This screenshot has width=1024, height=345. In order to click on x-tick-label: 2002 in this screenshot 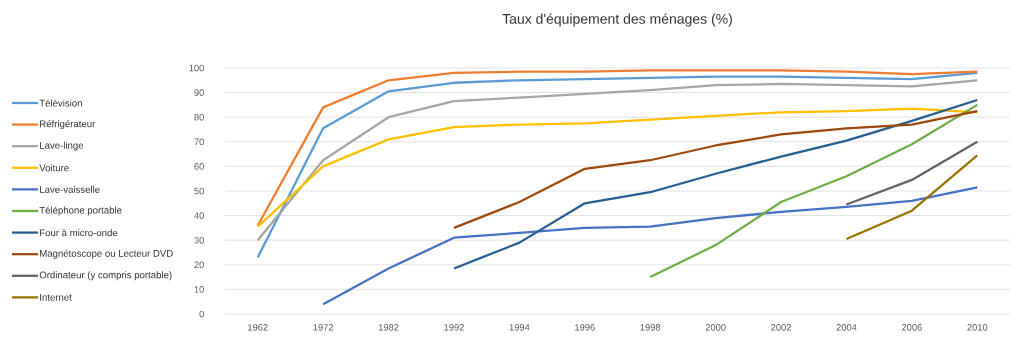, I will do `click(781, 327)`.